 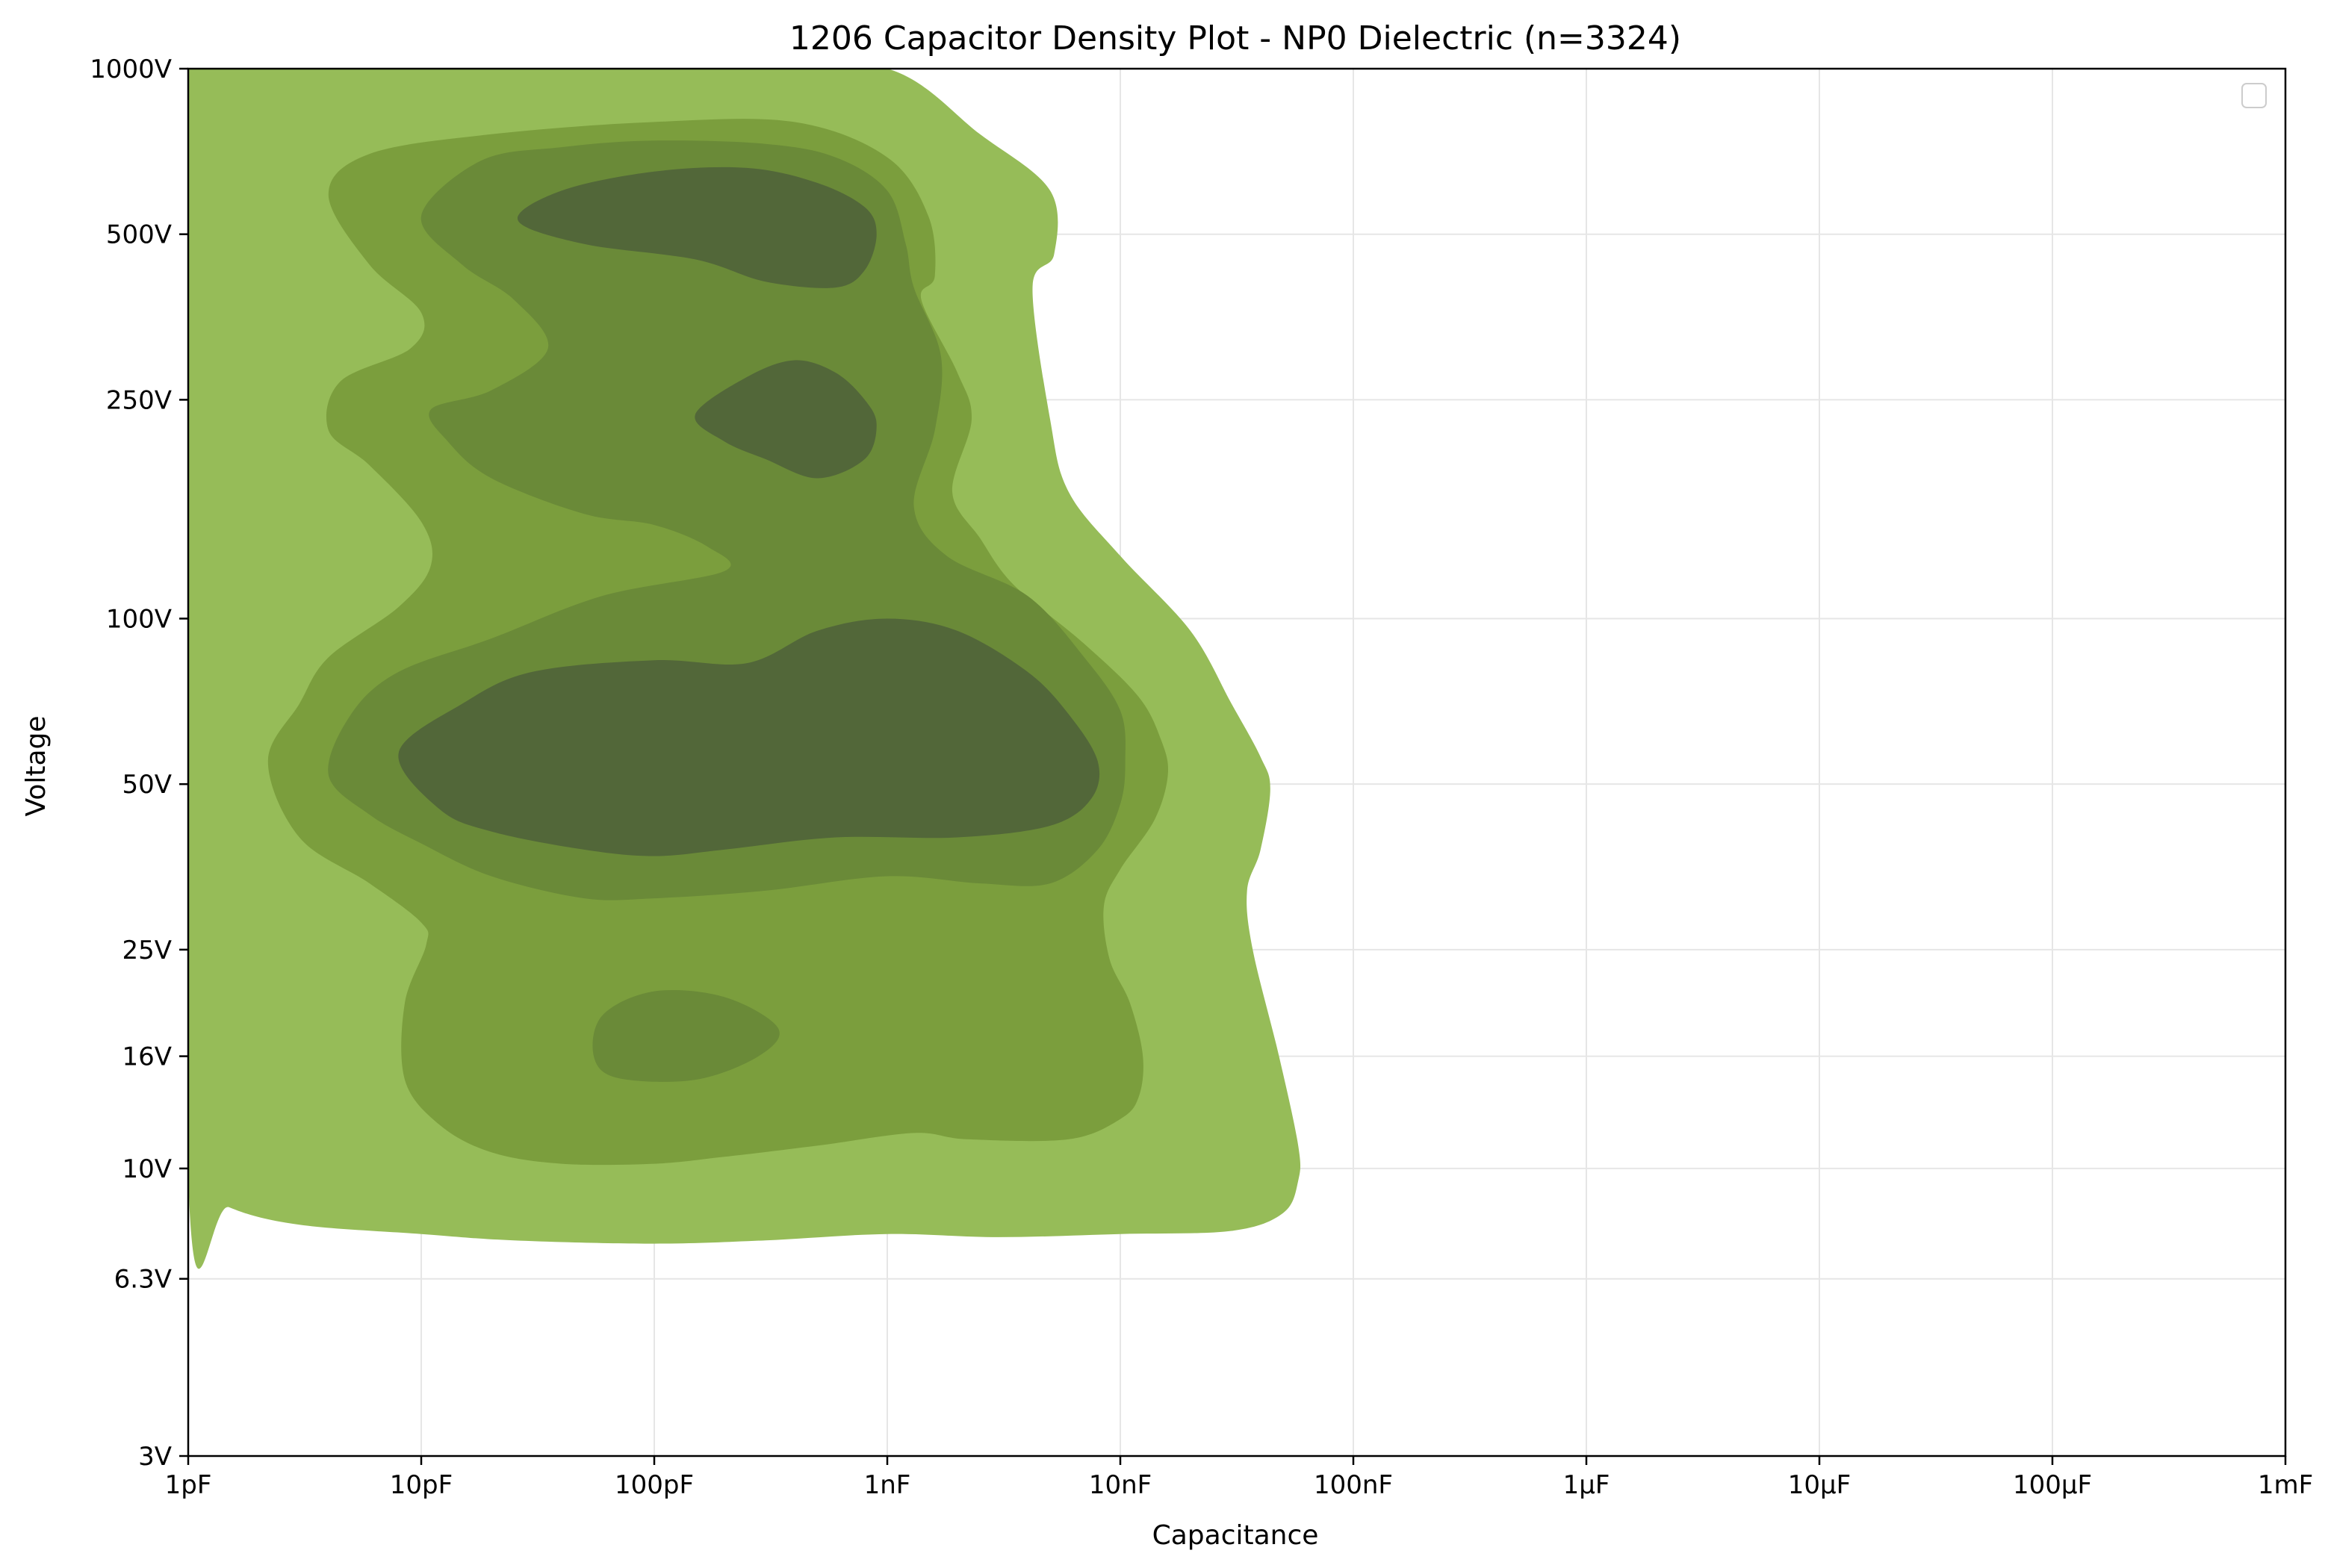 What do you see at coordinates (887, 1485) in the screenshot?
I see `x-tick-label: 1nF` at bounding box center [887, 1485].